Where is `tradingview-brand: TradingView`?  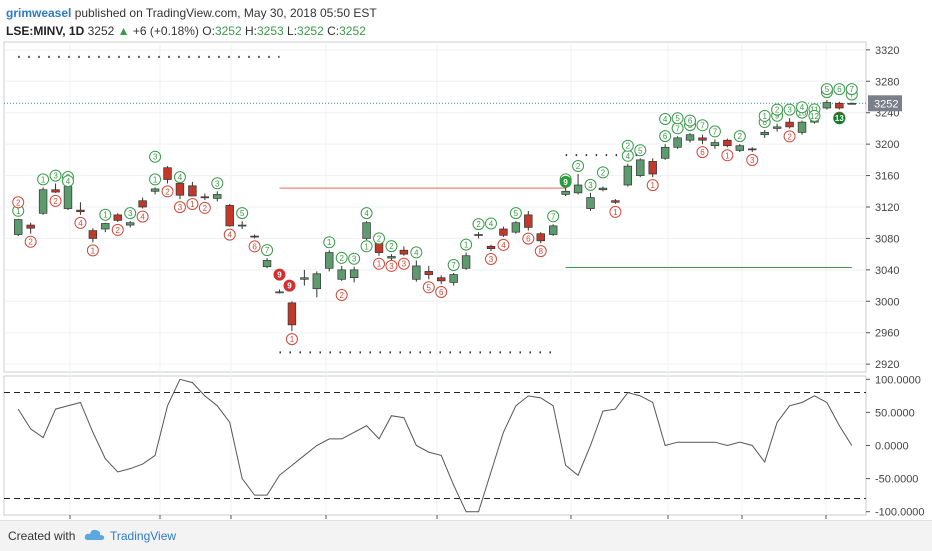 tradingview-brand: TradingView is located at coordinates (143, 536).